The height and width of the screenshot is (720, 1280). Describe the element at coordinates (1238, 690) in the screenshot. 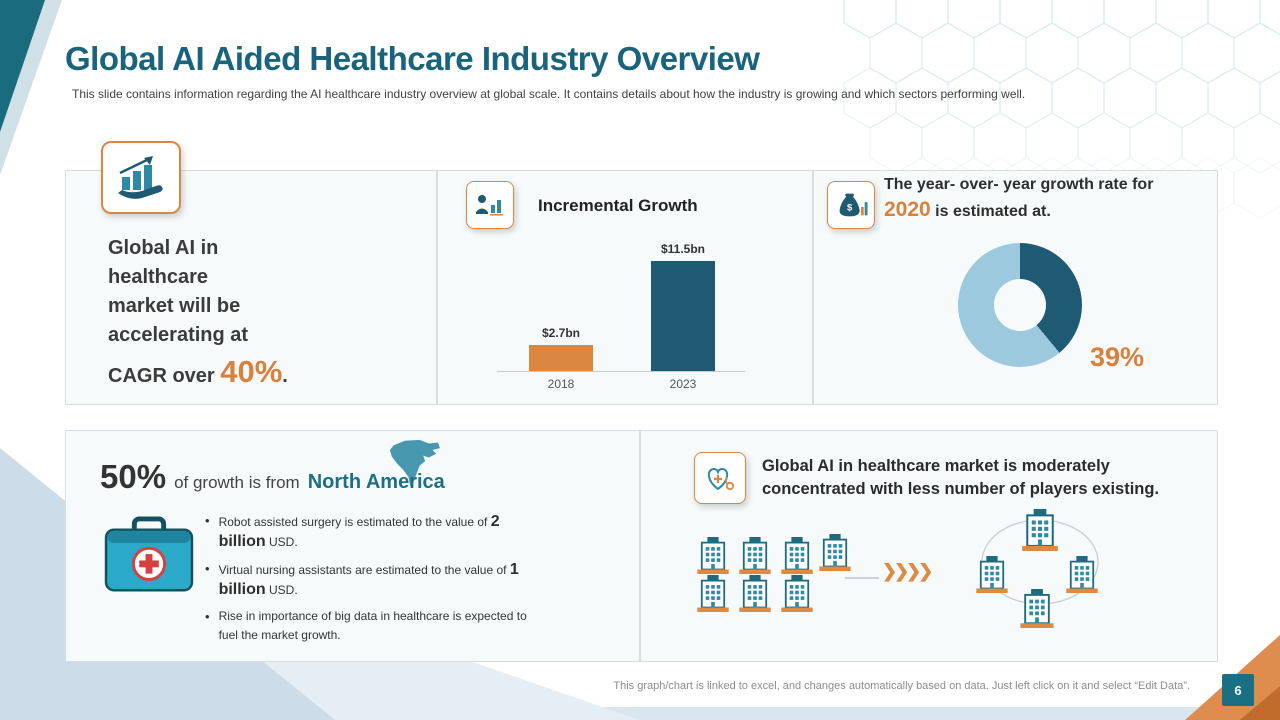

I see `page-number-badge: 6` at that location.